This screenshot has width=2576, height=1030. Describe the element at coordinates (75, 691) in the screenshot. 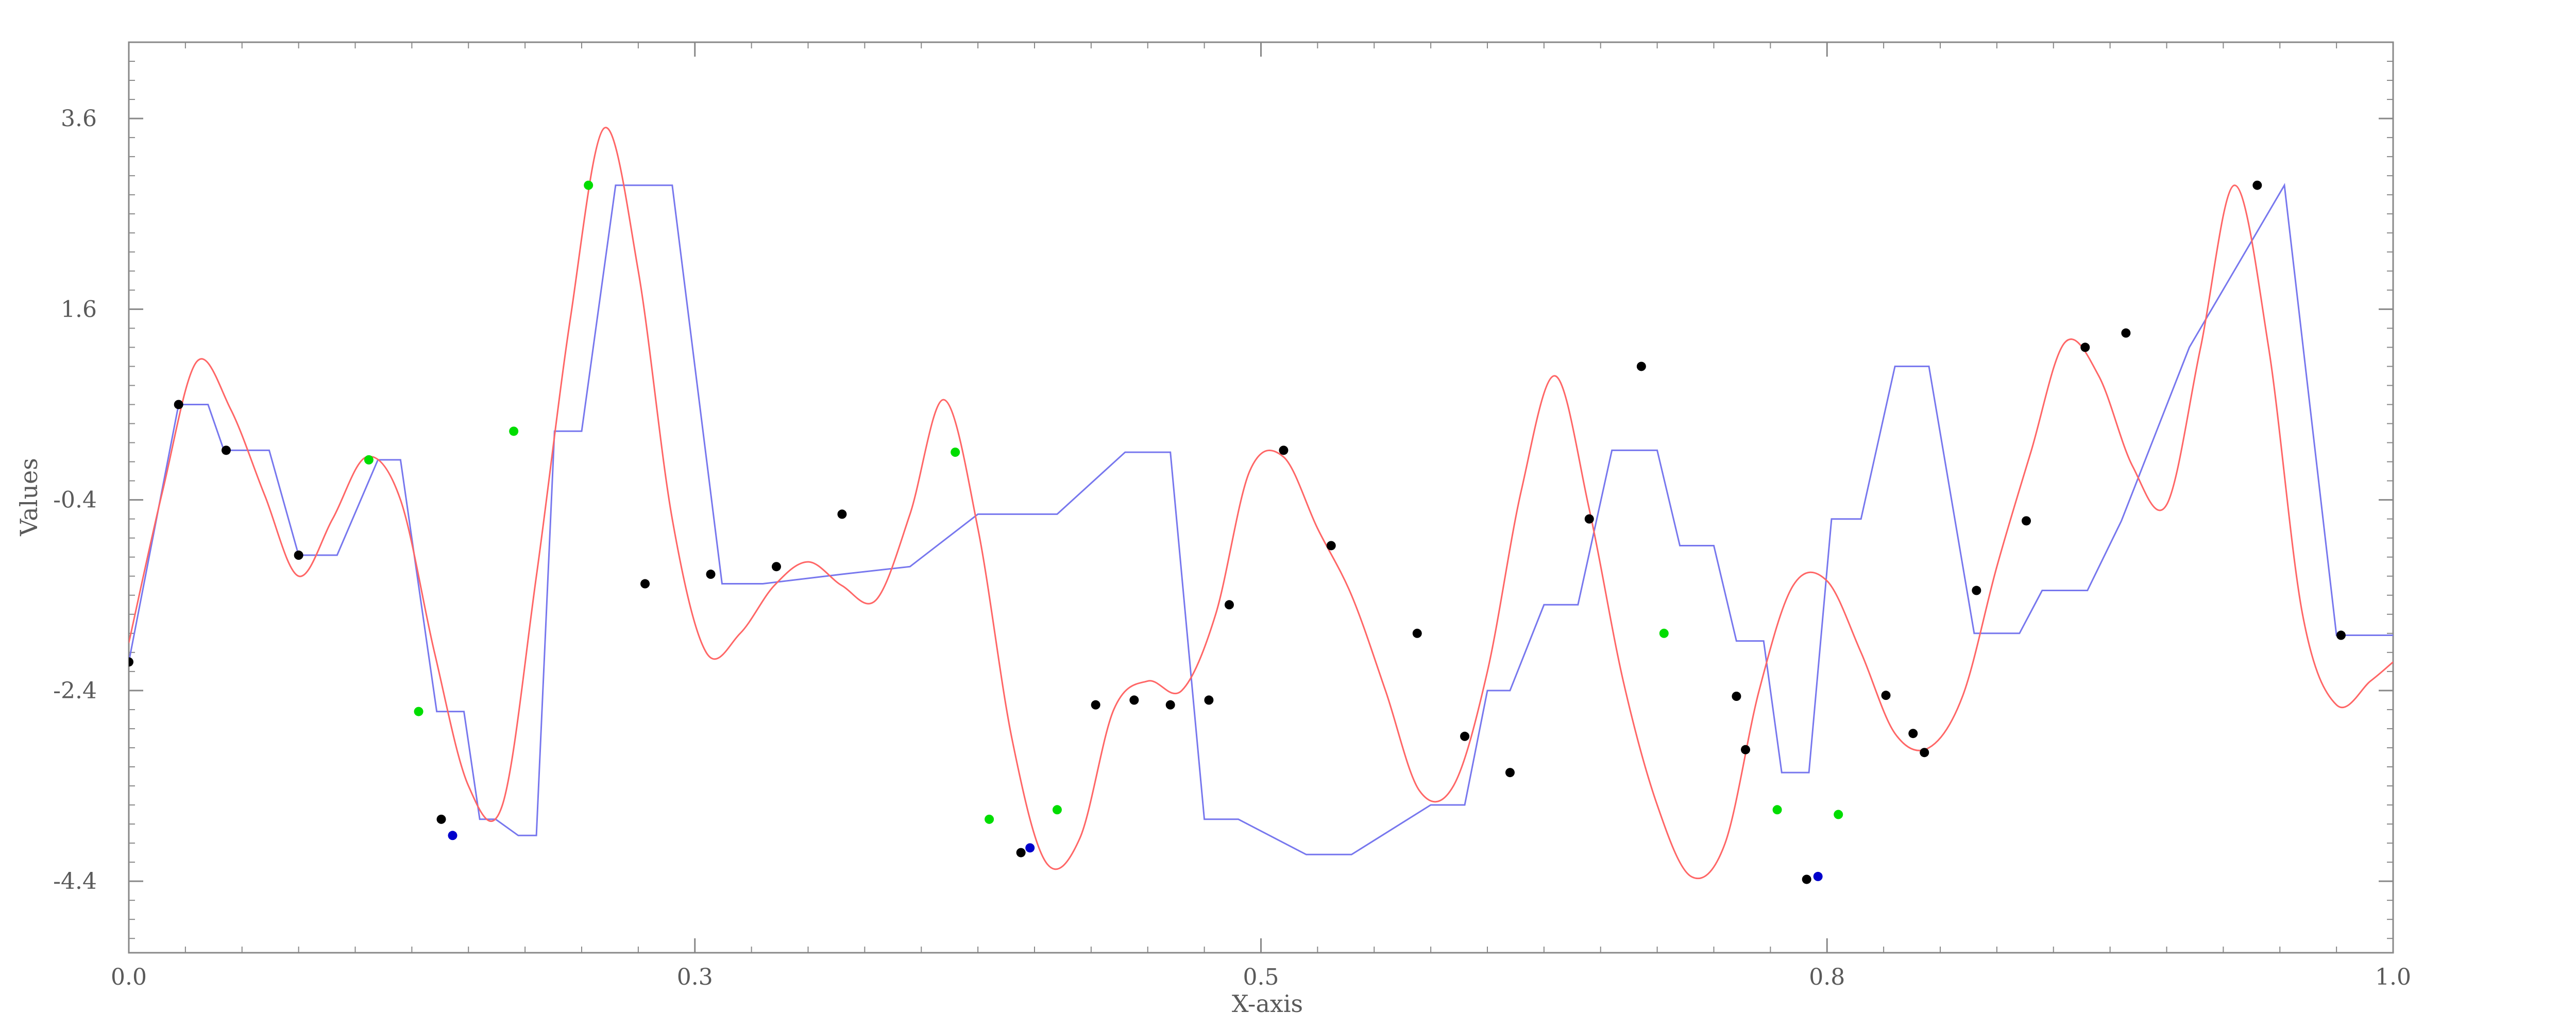

I see `y-tick-label: -2.4` at that location.